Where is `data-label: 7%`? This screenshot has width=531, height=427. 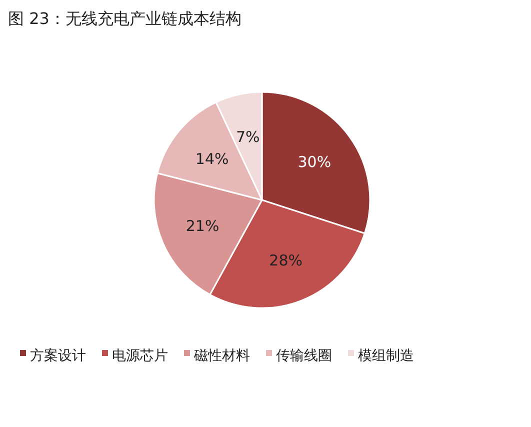 data-label: 7% is located at coordinates (248, 137).